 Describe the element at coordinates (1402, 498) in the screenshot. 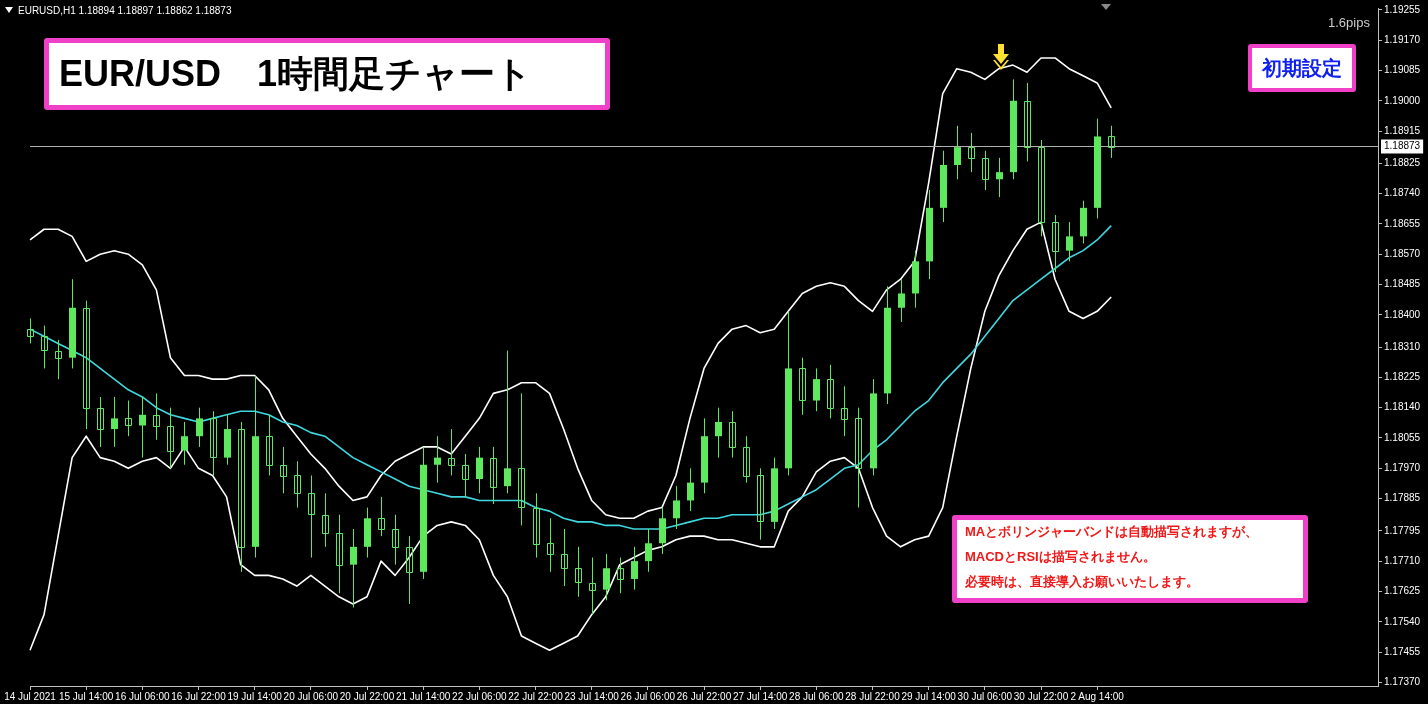

I see `y-tick-label: 1.17885` at that location.